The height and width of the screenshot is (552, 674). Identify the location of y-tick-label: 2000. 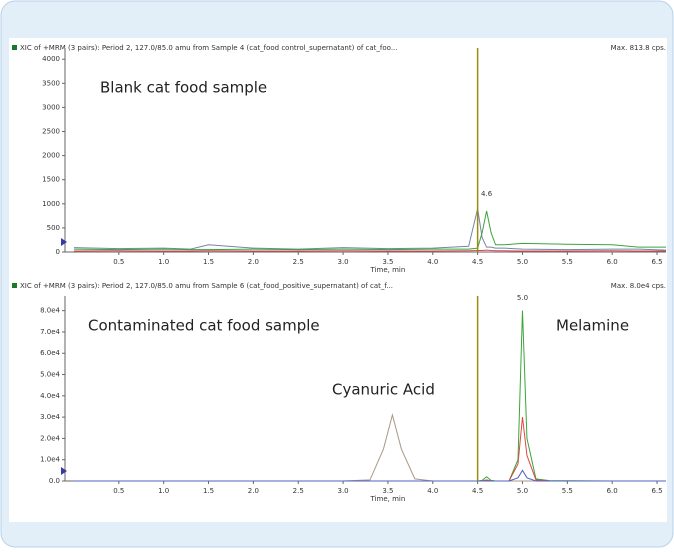
(51, 156).